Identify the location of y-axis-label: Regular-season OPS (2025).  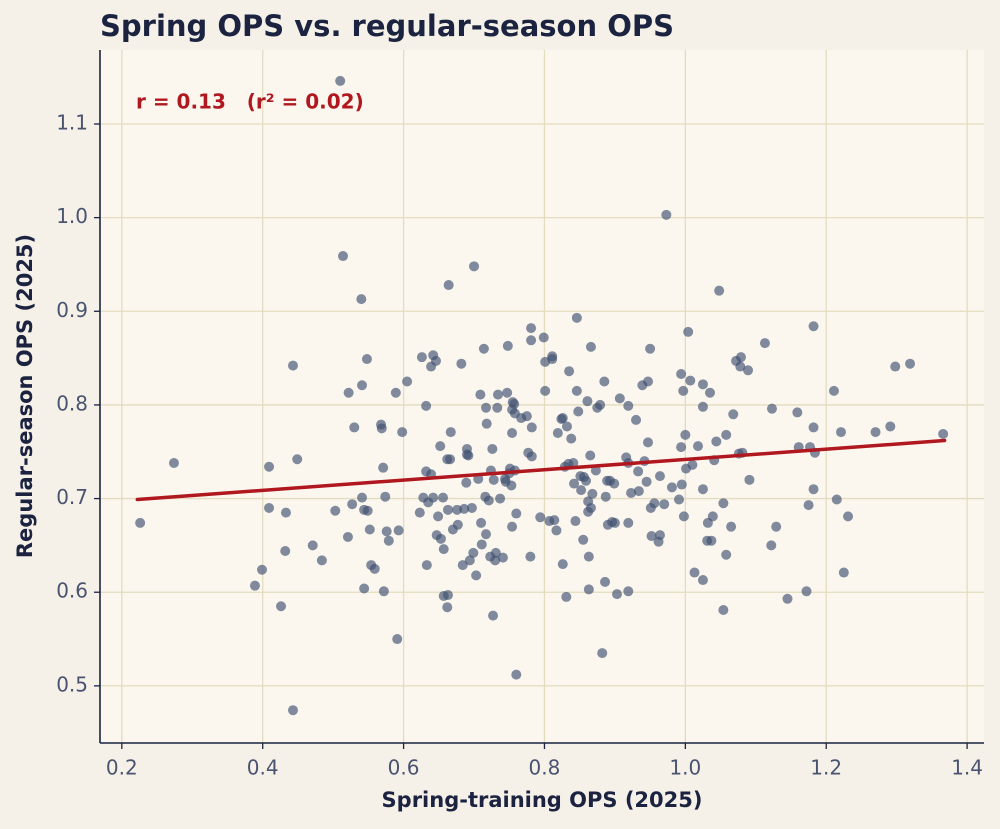
(25, 396).